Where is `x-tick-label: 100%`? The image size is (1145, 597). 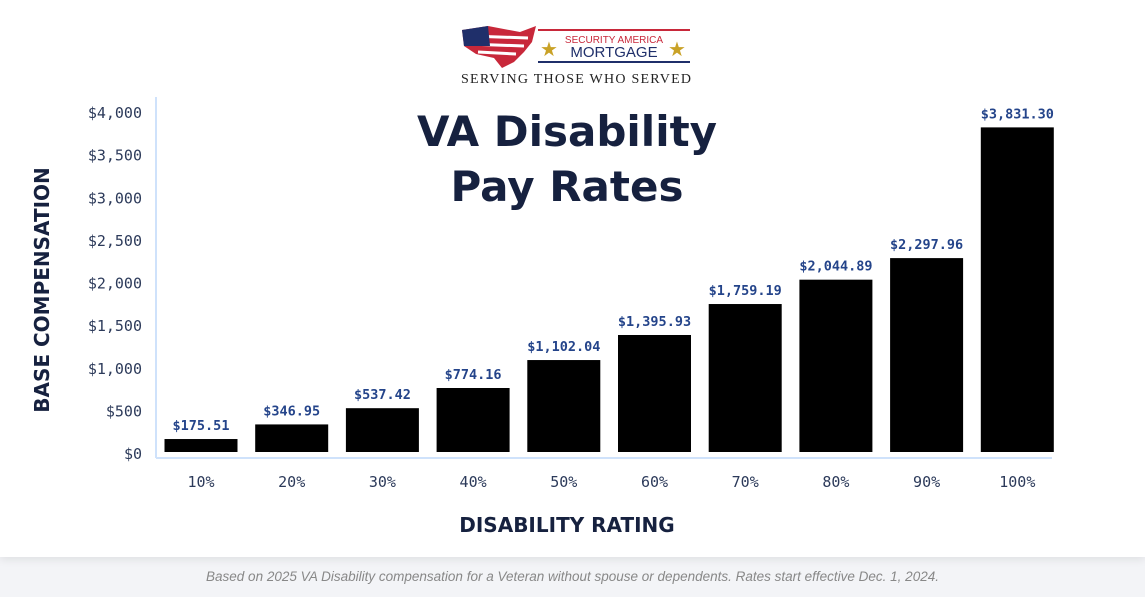 x-tick-label: 100% is located at coordinates (1017, 482).